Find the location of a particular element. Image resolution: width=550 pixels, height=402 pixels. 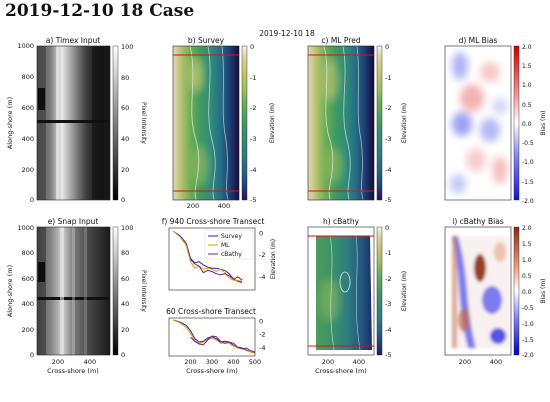

colorbar-label: Elevation (m) is located at coordinates (404, 123).